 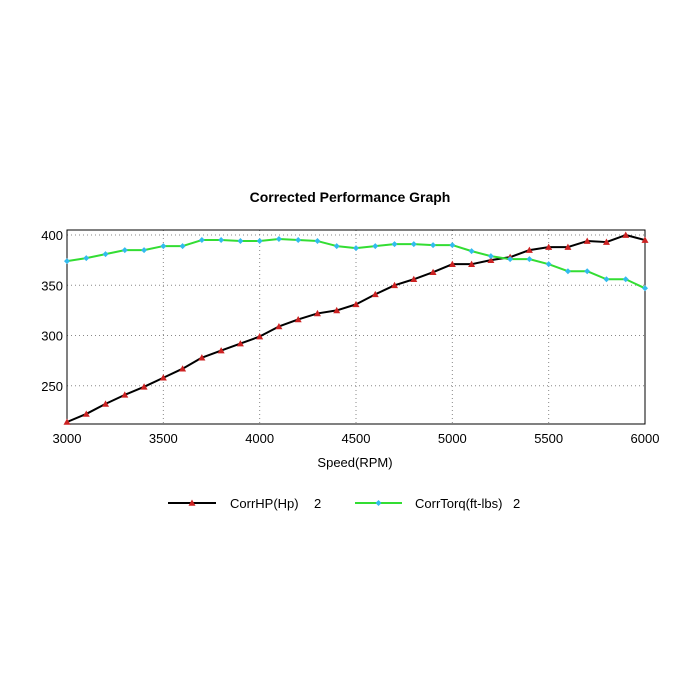 I want to click on y-tick-label: 250, so click(x=52, y=386).